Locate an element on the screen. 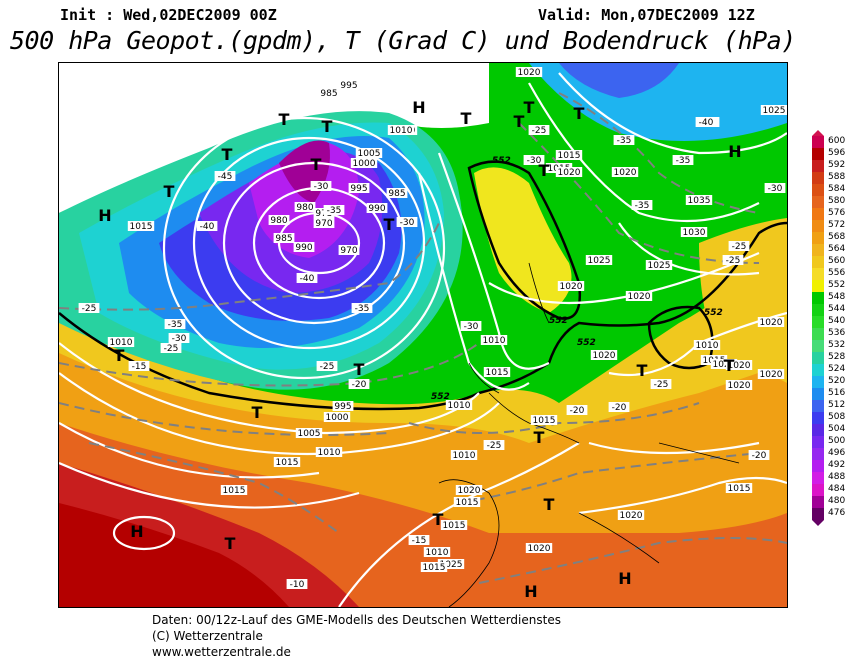 This screenshot has width=858, height=671. pressure-label: 985 is located at coordinates (329, 93).